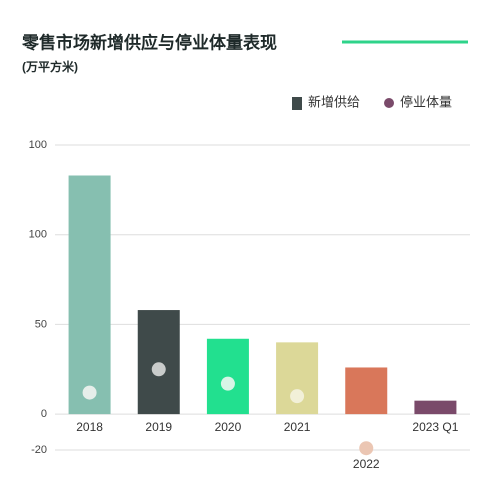  What do you see at coordinates (44, 414) in the screenshot?
I see `y-tick-label: 0` at bounding box center [44, 414].